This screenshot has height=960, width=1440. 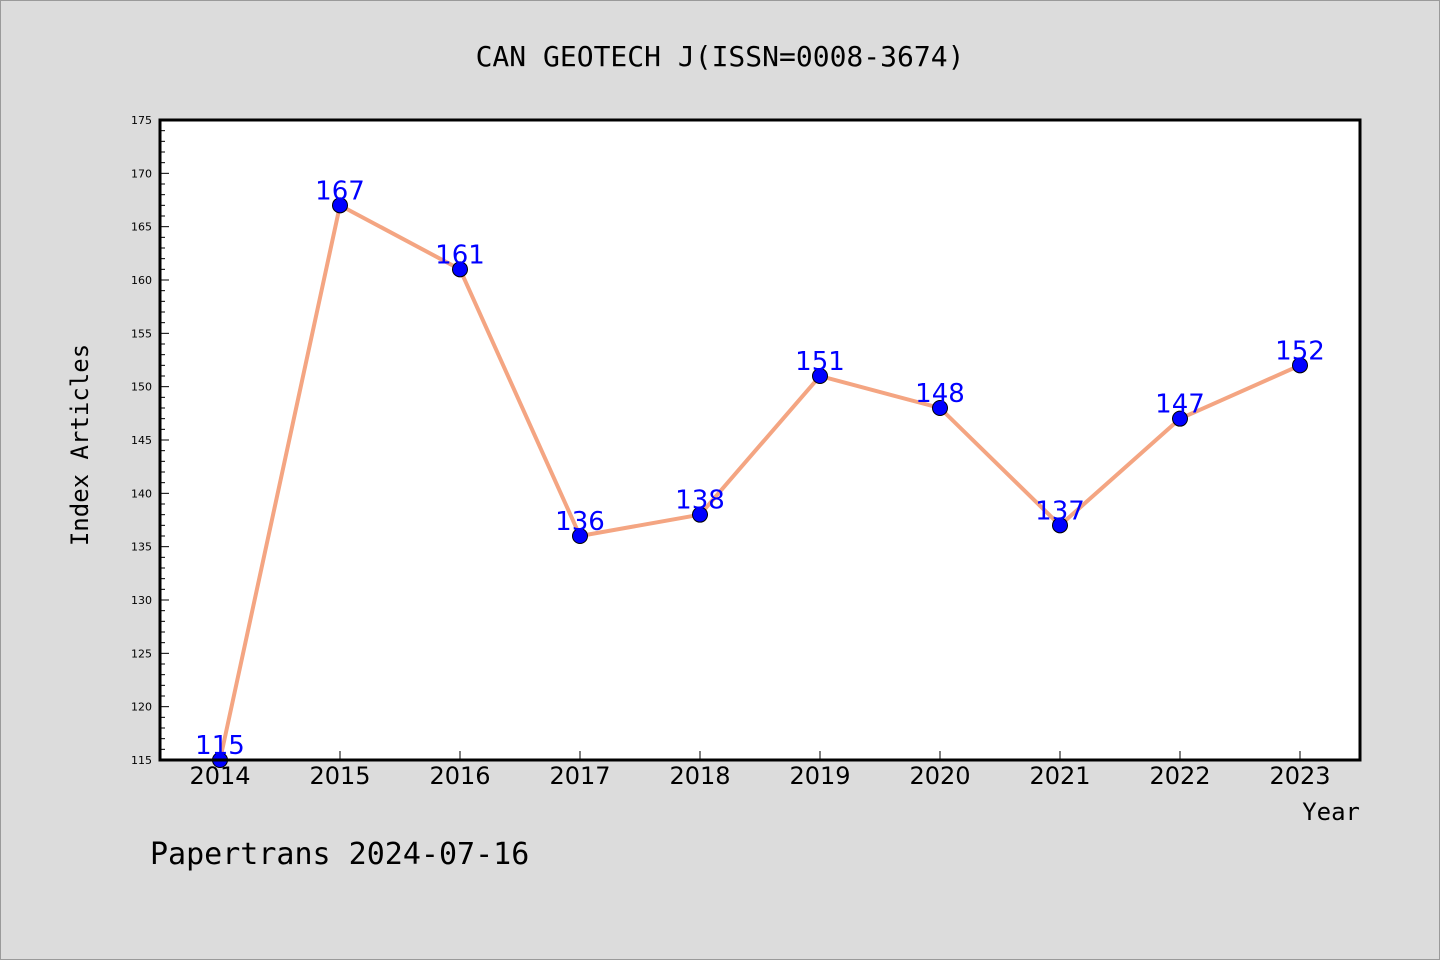 What do you see at coordinates (1300, 351) in the screenshot?
I see `data-label: 152` at bounding box center [1300, 351].